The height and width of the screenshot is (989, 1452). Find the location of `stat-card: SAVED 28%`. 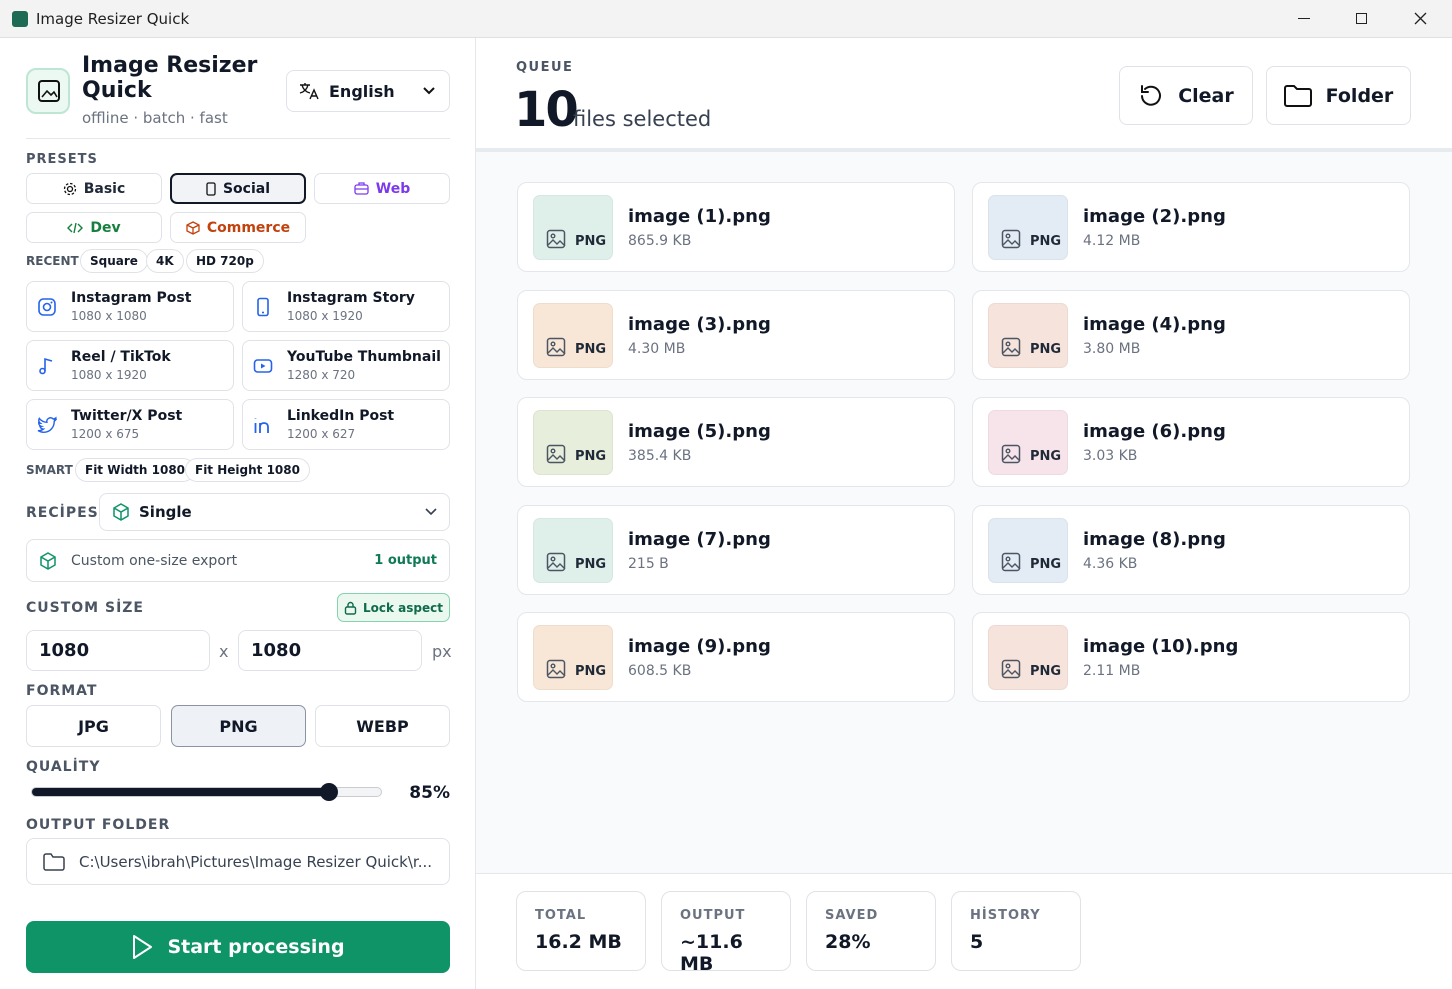

stat-card: SAVED 28% is located at coordinates (871, 931).